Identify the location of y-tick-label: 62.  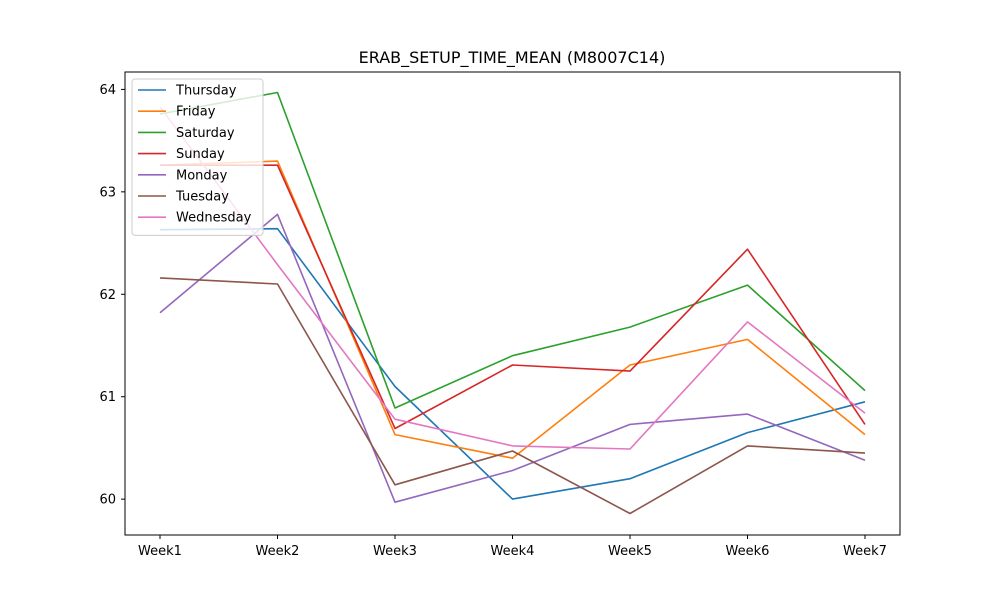
(107, 295).